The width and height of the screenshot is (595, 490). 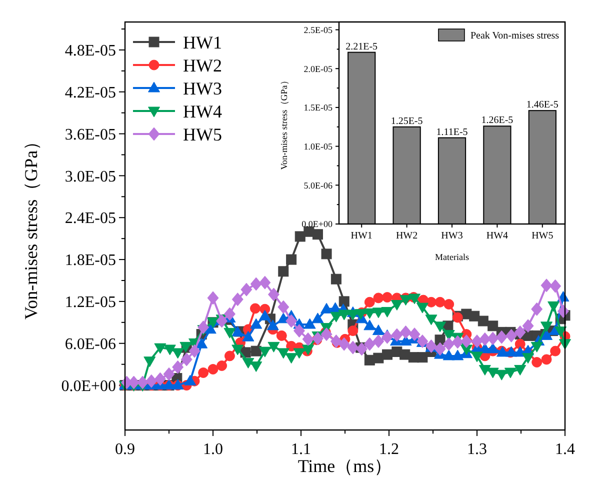 What do you see at coordinates (407, 236) in the screenshot?
I see `x-tick-label: HW2` at bounding box center [407, 236].